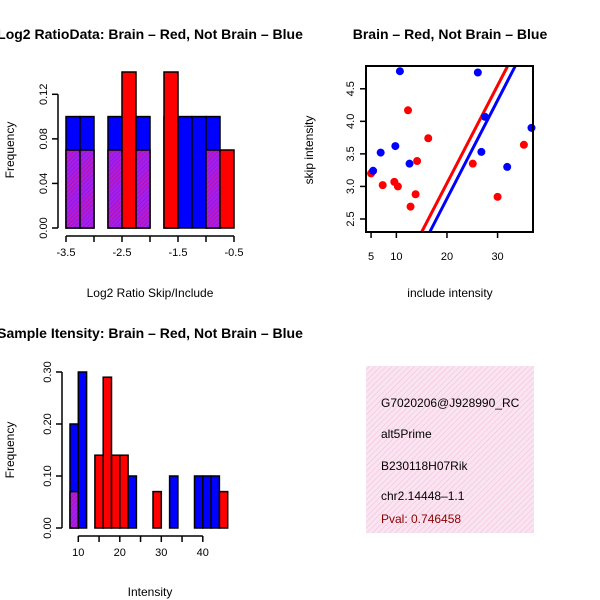 The height and width of the screenshot is (600, 600). I want to click on chart1-xtick-label-0: -3.5, so click(66, 253).